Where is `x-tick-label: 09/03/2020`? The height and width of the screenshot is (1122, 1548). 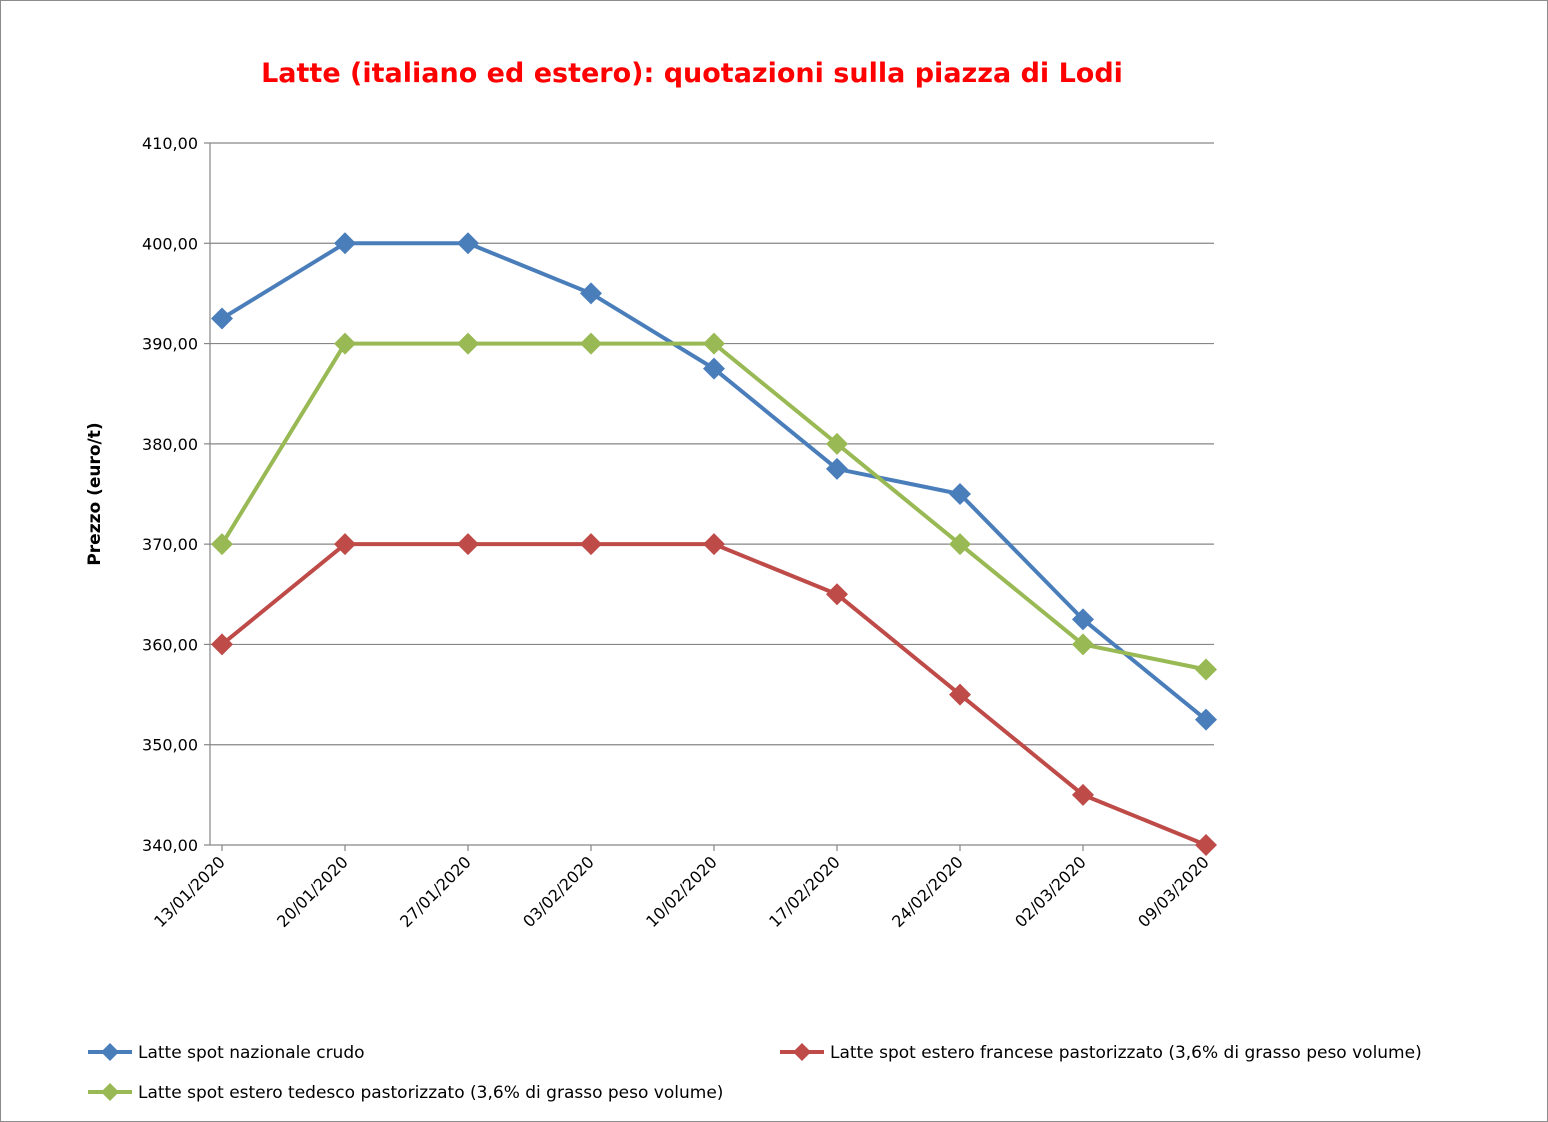
x-tick-label: 09/03/2020 is located at coordinates (1173, 891).